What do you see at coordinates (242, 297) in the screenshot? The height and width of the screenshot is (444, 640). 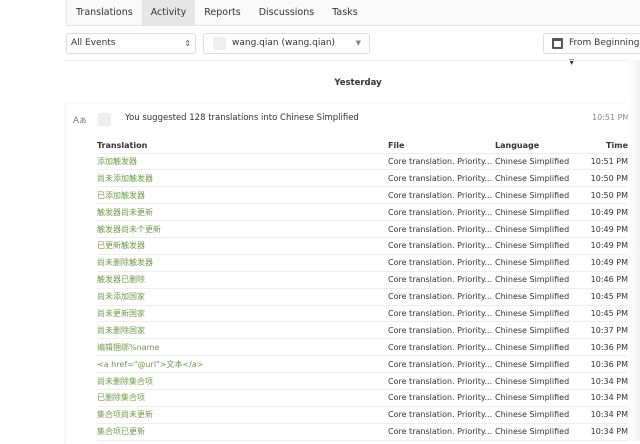 I see `translation-cell: 尚未添加国家` at bounding box center [242, 297].